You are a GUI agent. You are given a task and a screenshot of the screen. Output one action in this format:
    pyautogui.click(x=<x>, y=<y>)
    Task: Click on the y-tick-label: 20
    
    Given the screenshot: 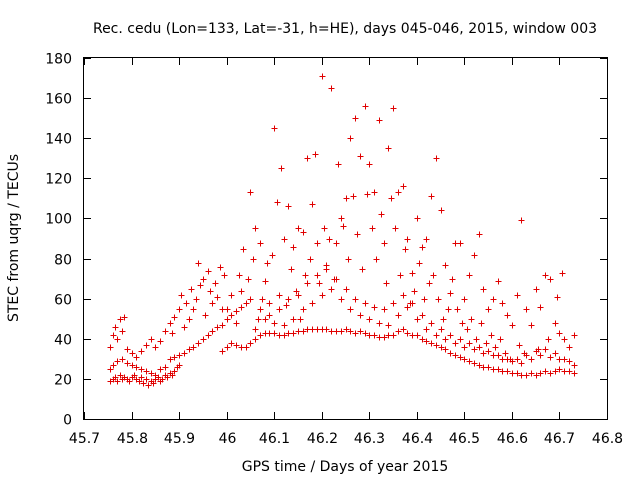 What is the action you would take?
    pyautogui.click(x=63, y=381)
    